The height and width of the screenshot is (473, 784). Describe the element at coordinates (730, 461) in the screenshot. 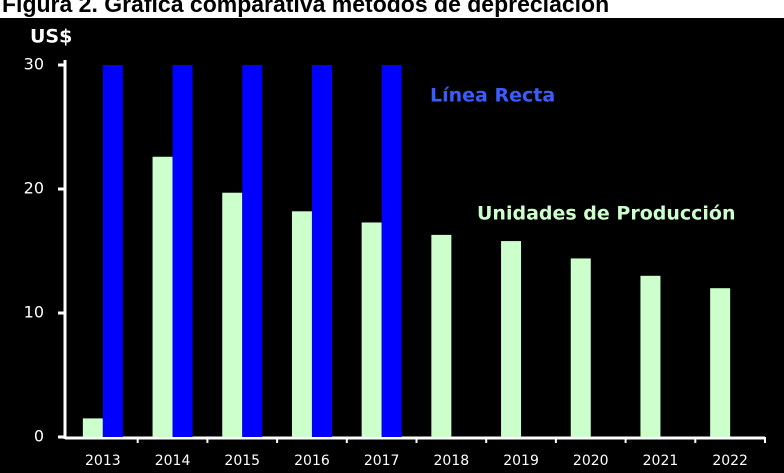

I see `x-tick-label: 2022` at that location.